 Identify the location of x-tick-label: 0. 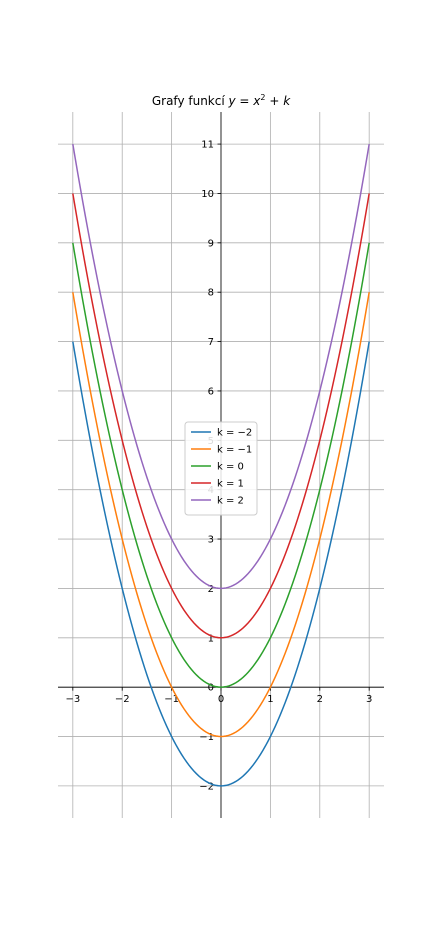
(221, 699).